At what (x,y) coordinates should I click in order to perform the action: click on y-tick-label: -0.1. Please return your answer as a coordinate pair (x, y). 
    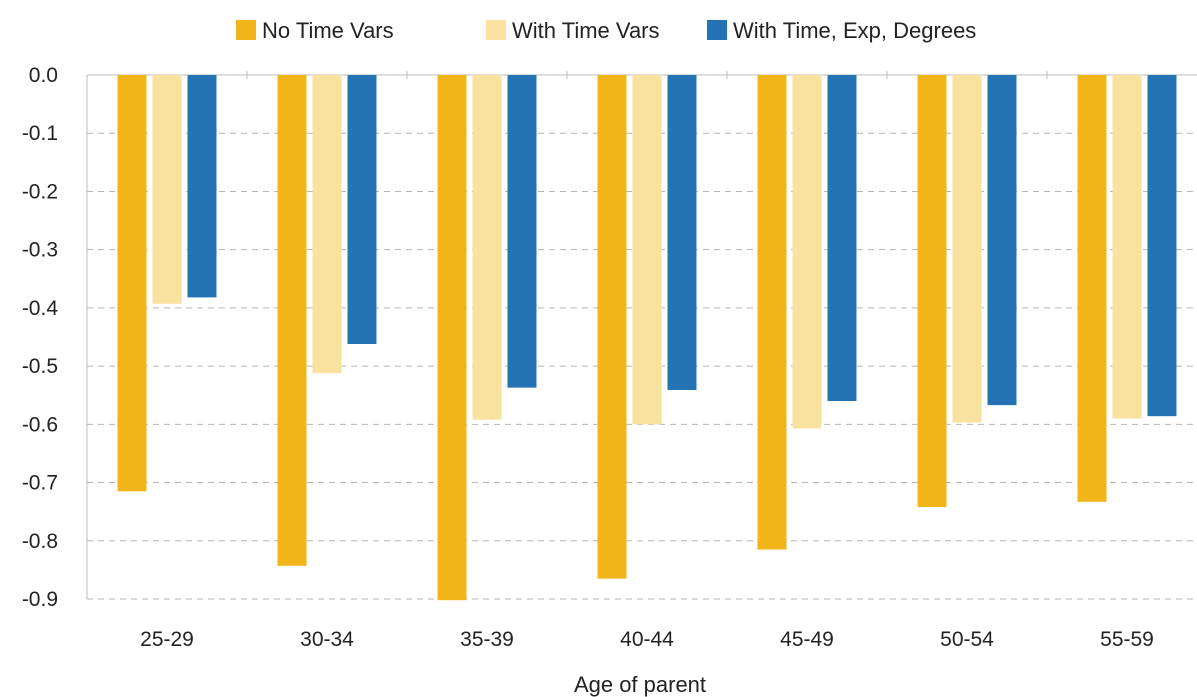
    Looking at the image, I should click on (40, 133).